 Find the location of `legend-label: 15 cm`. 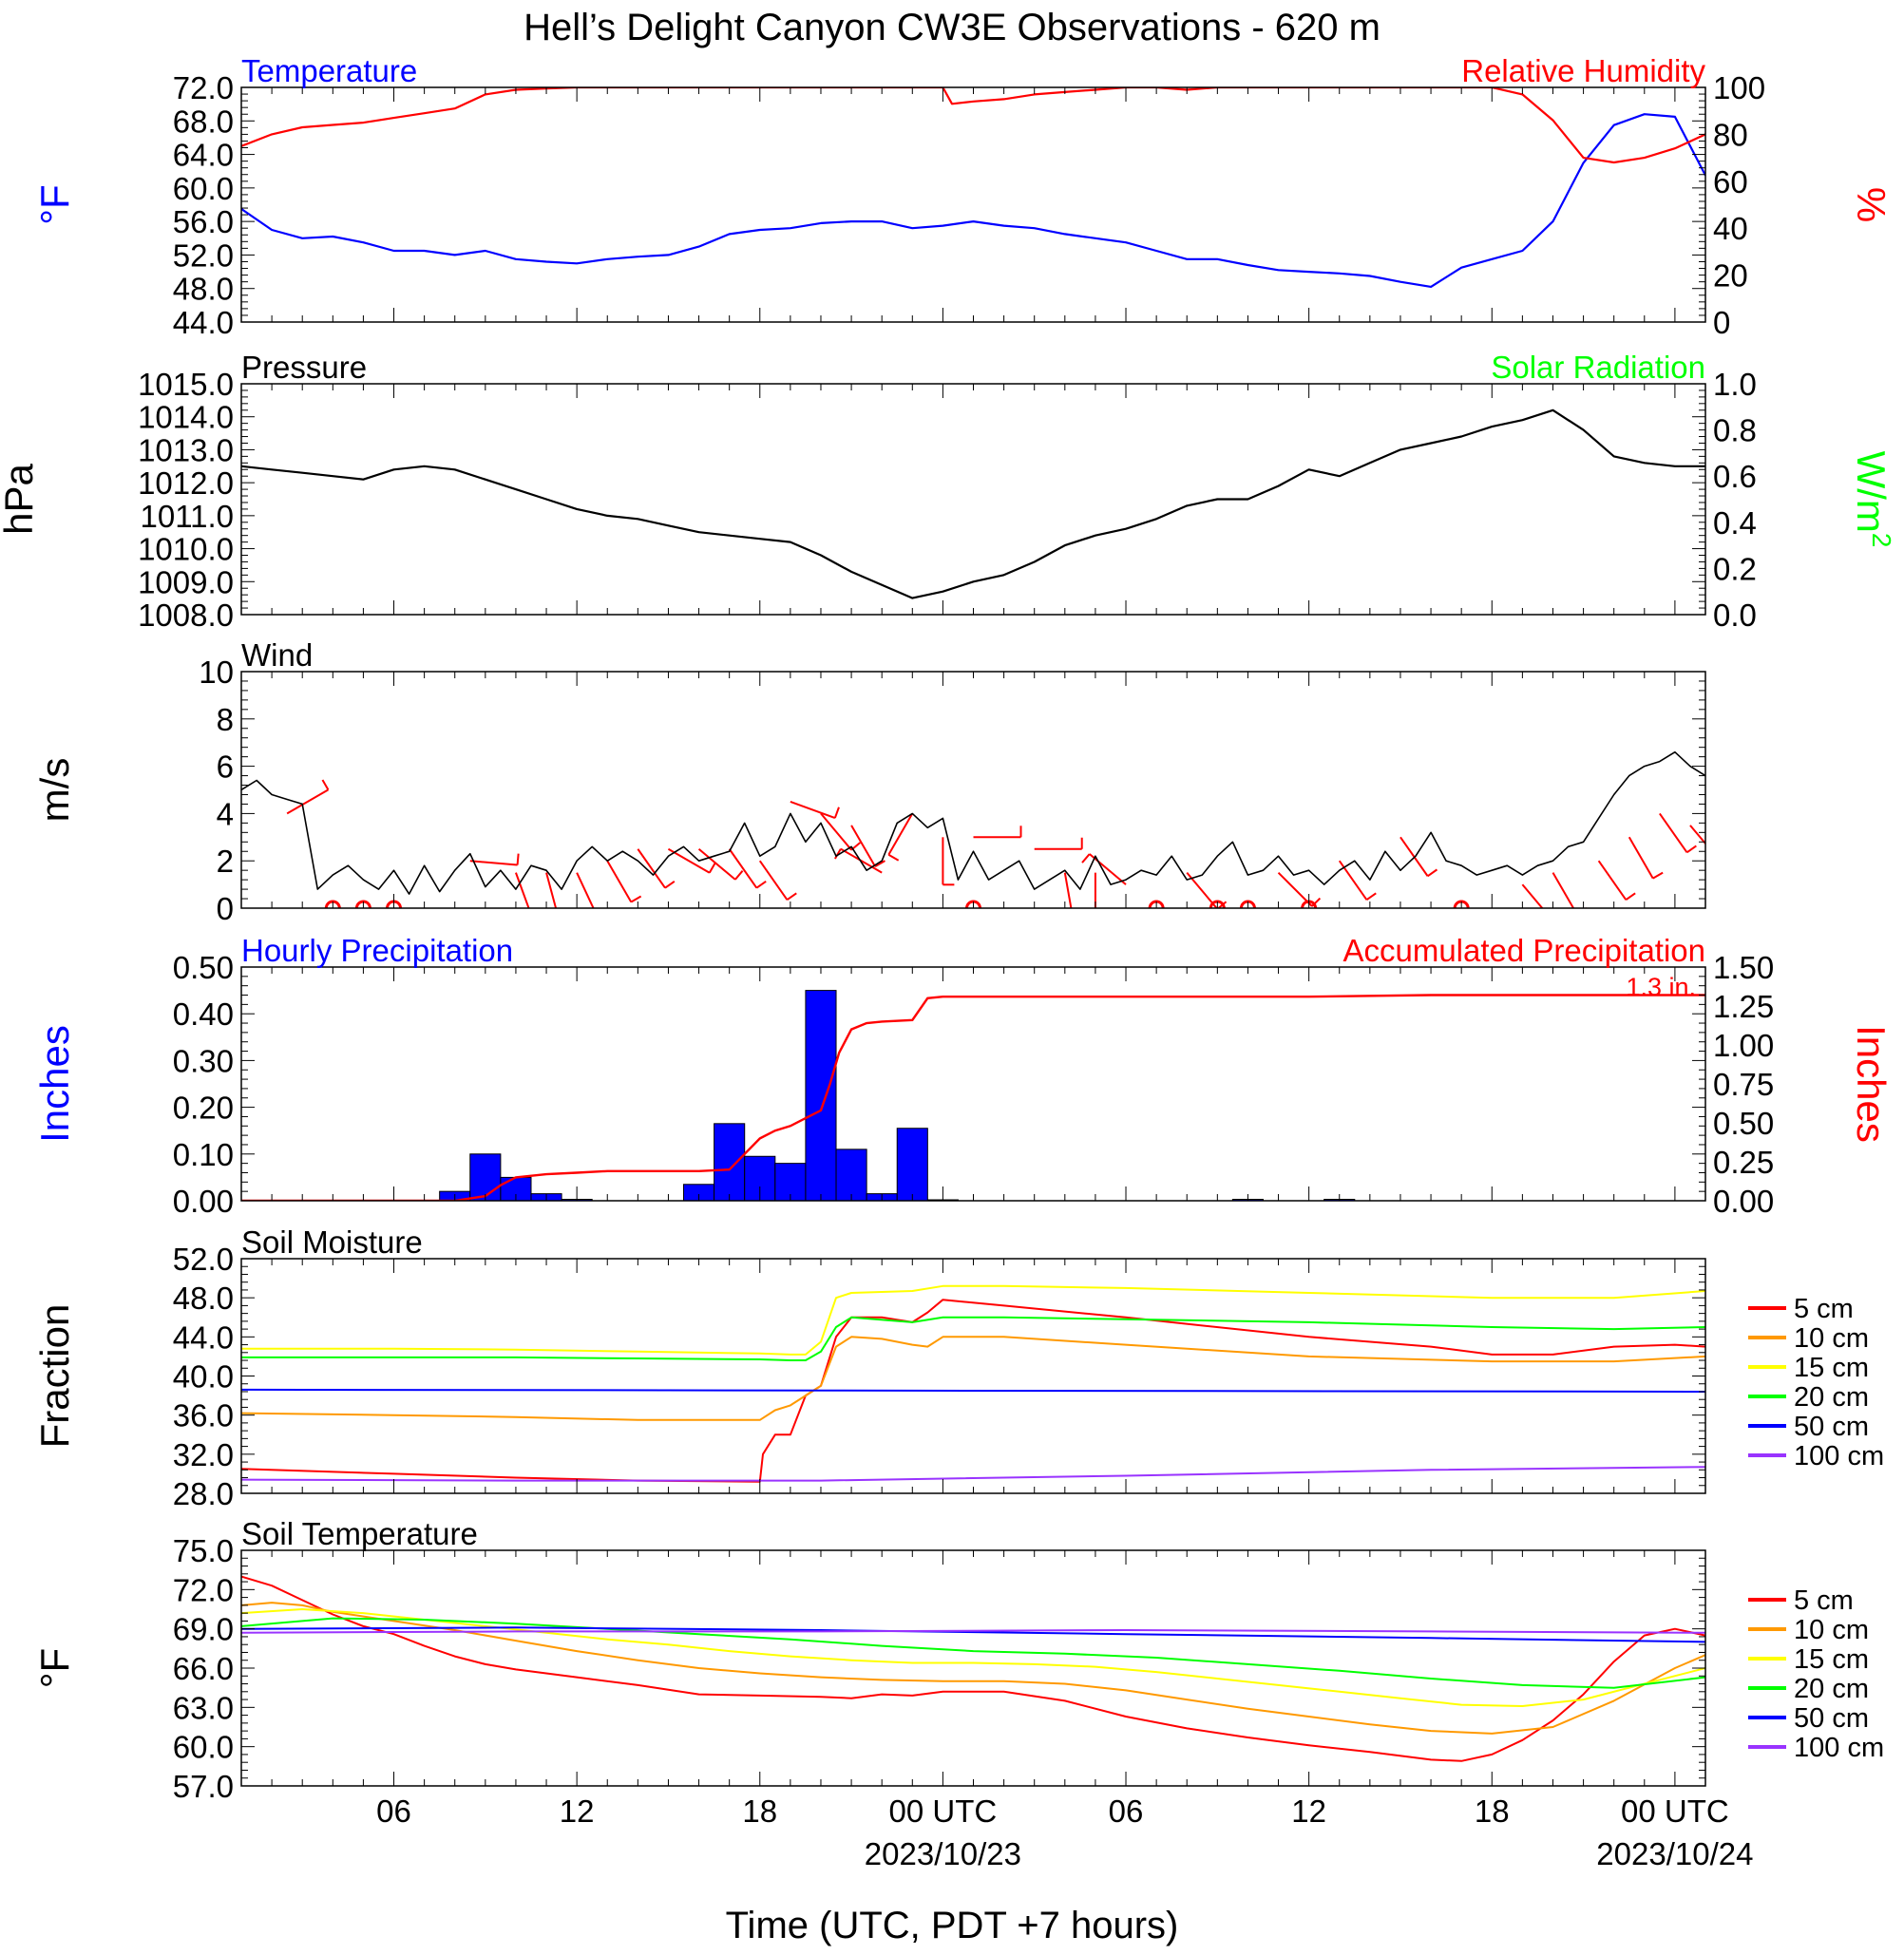

legend-label: 15 cm is located at coordinates (1831, 1659).